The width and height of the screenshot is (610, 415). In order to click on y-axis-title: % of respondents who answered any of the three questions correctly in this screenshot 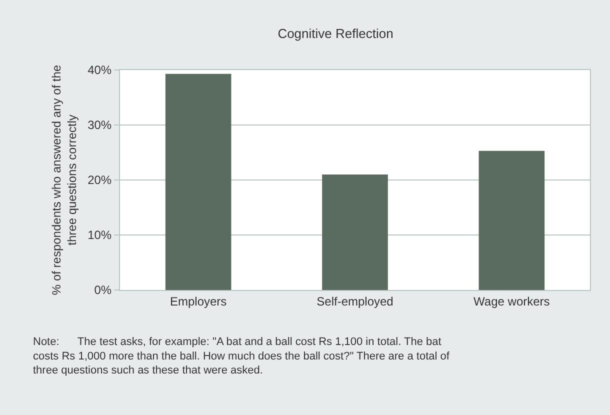, I will do `click(64, 180)`.